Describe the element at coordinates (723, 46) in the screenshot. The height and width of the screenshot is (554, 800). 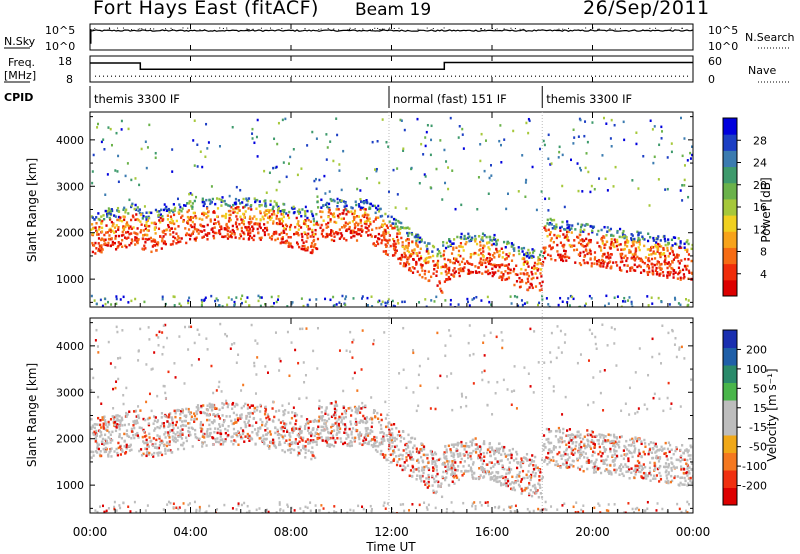
I see `noise-right-tick-bottom: 10^0` at that location.